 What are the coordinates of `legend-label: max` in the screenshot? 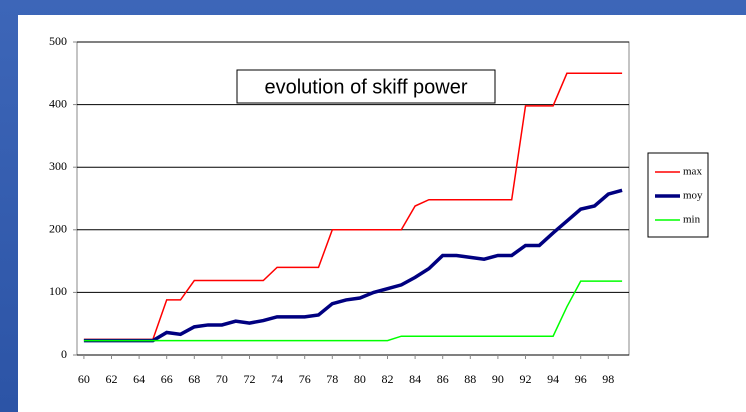 It's located at (692, 172).